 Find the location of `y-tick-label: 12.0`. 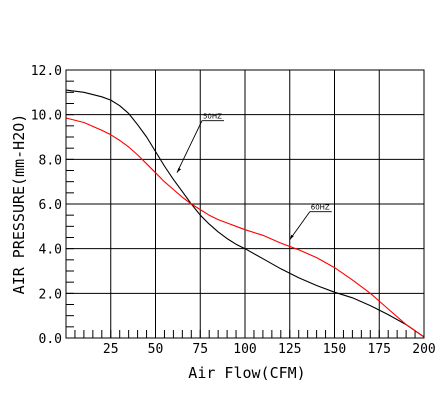

y-tick-label: 12.0 is located at coordinates (46, 71).